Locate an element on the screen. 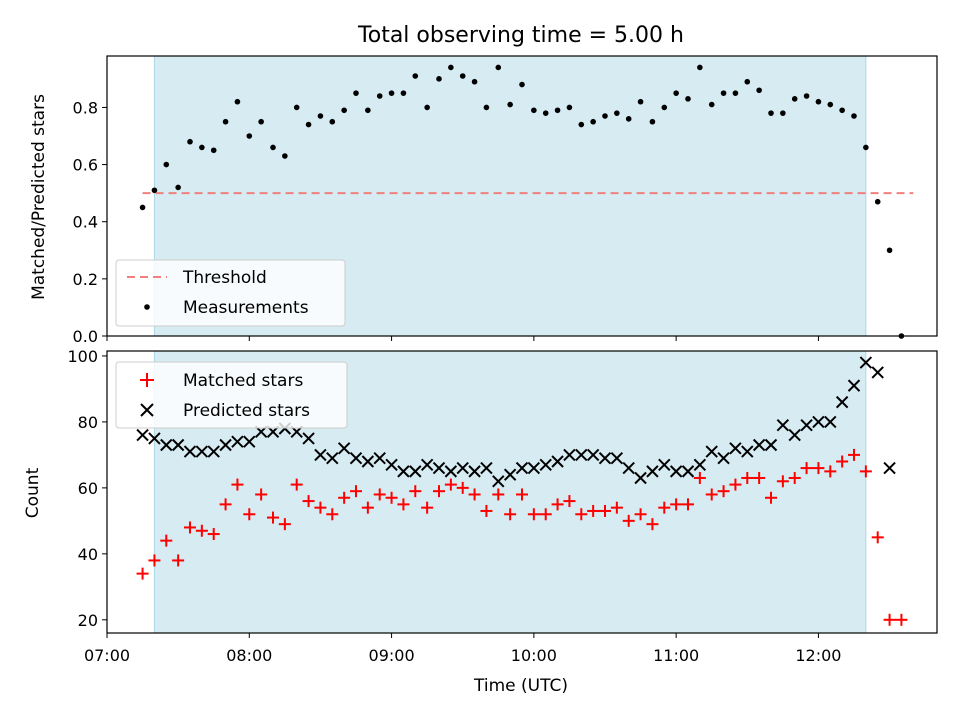 Image resolution: width=960 pixels, height=720 pixels. count-y-ticks: 20 40 60 80 100 is located at coordinates (87, 488).